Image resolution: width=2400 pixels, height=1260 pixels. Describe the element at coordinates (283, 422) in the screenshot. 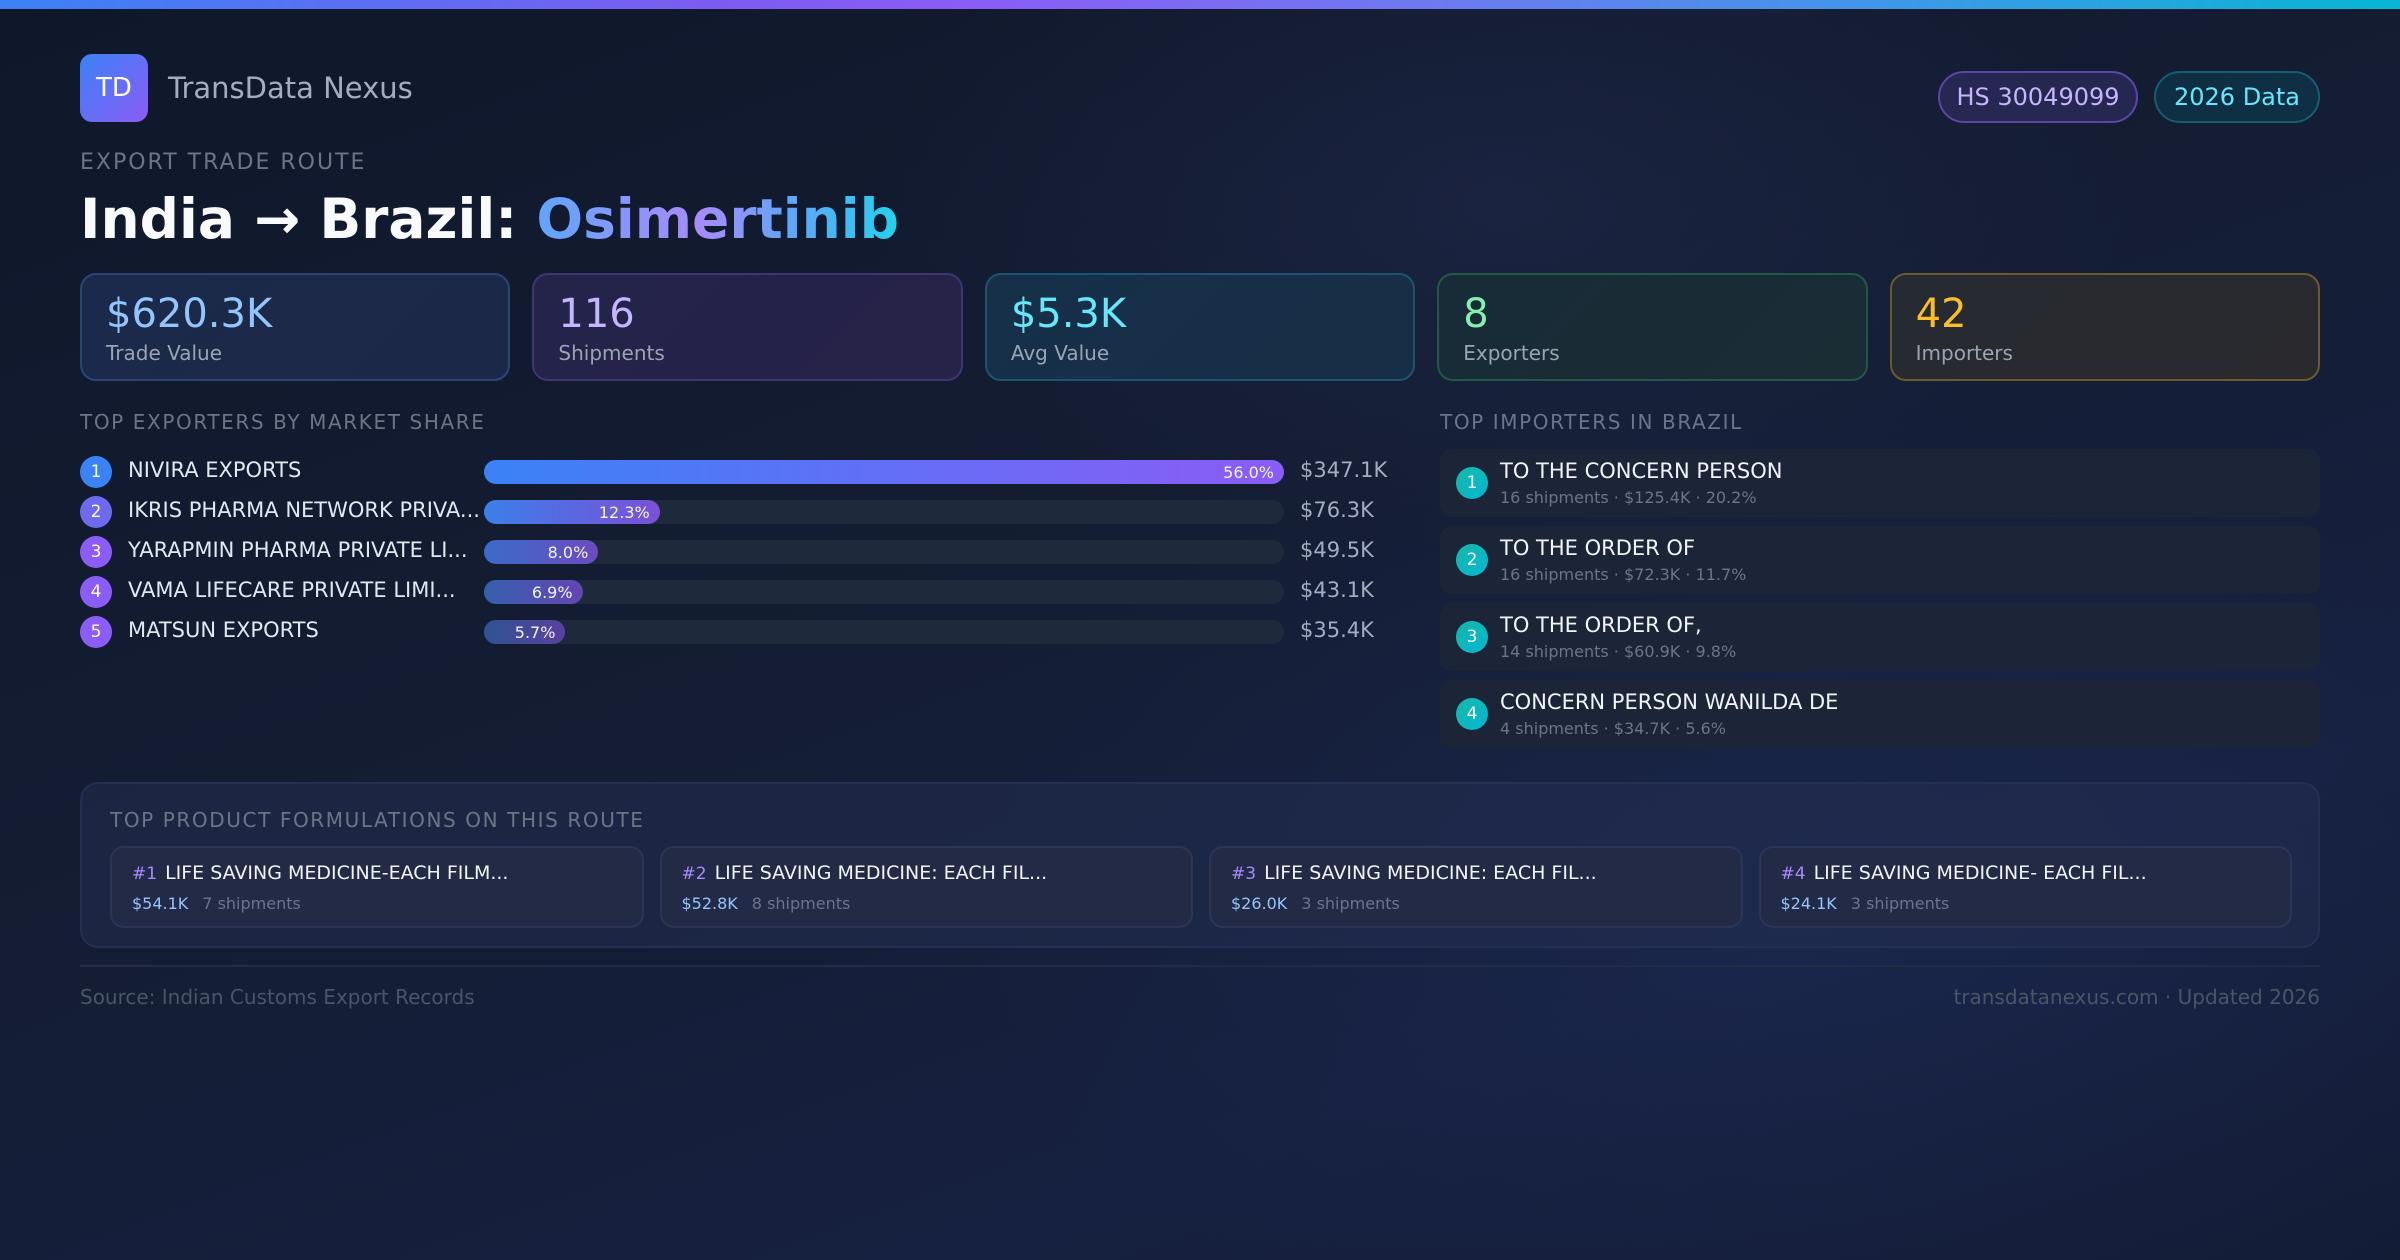

I see `exporters-section-title: TOP EXPORTERS BY MARKET SHARE` at that location.